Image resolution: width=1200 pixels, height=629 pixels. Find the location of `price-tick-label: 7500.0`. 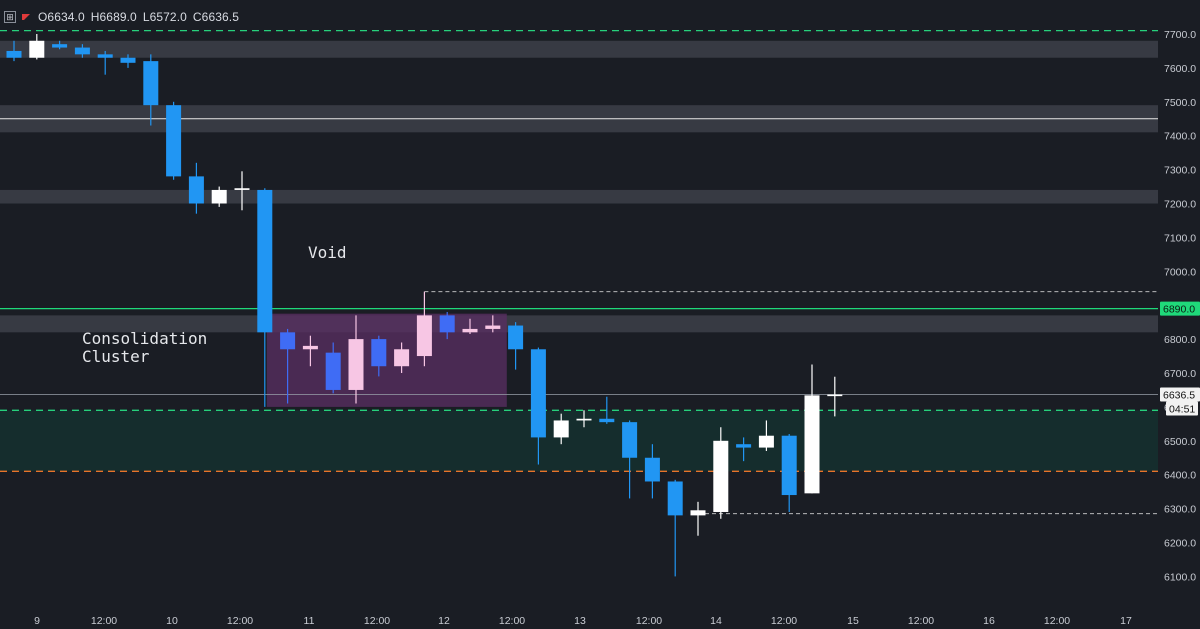

price-tick-label: 7500.0 is located at coordinates (1180, 103).